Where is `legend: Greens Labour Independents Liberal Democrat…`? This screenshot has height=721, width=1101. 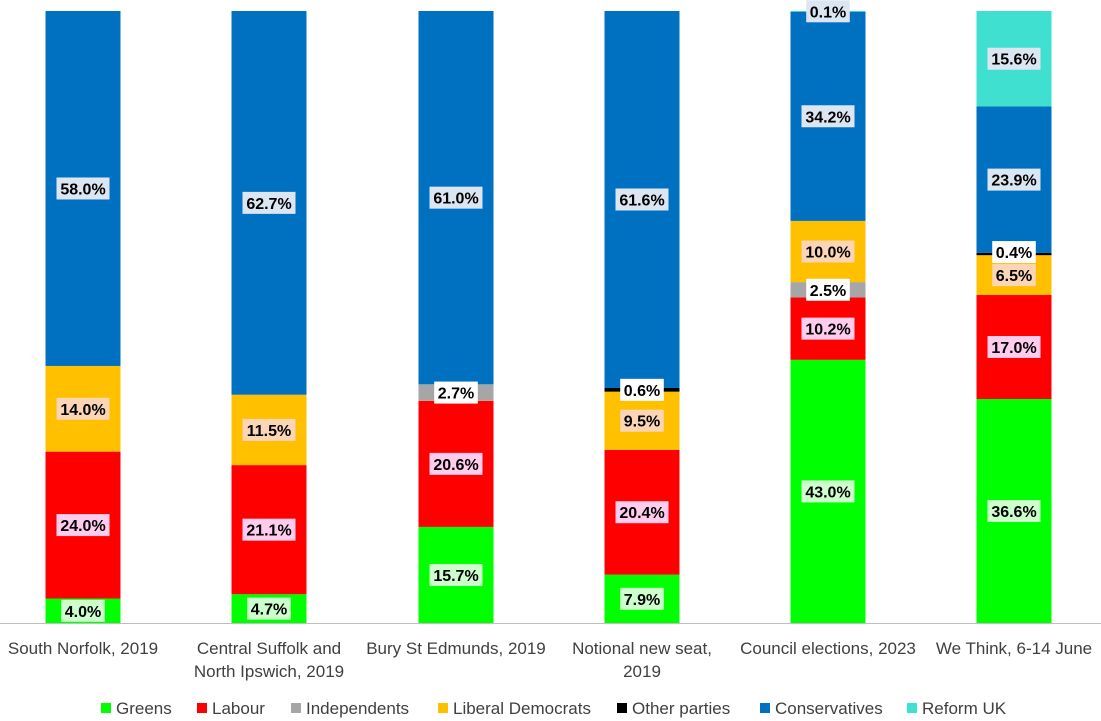
legend: Greens Labour Independents Liberal Democrat… is located at coordinates (554, 708).